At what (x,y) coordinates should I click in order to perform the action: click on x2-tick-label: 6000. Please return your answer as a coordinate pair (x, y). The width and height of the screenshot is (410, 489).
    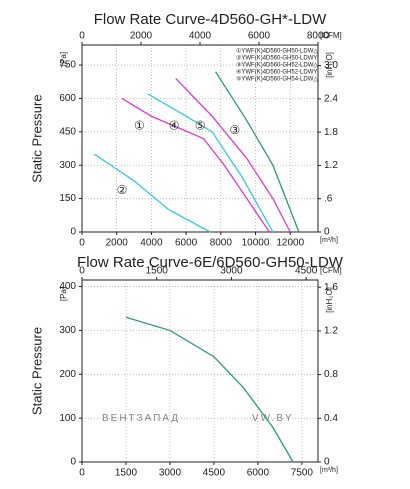
    Looking at the image, I should click on (259, 36).